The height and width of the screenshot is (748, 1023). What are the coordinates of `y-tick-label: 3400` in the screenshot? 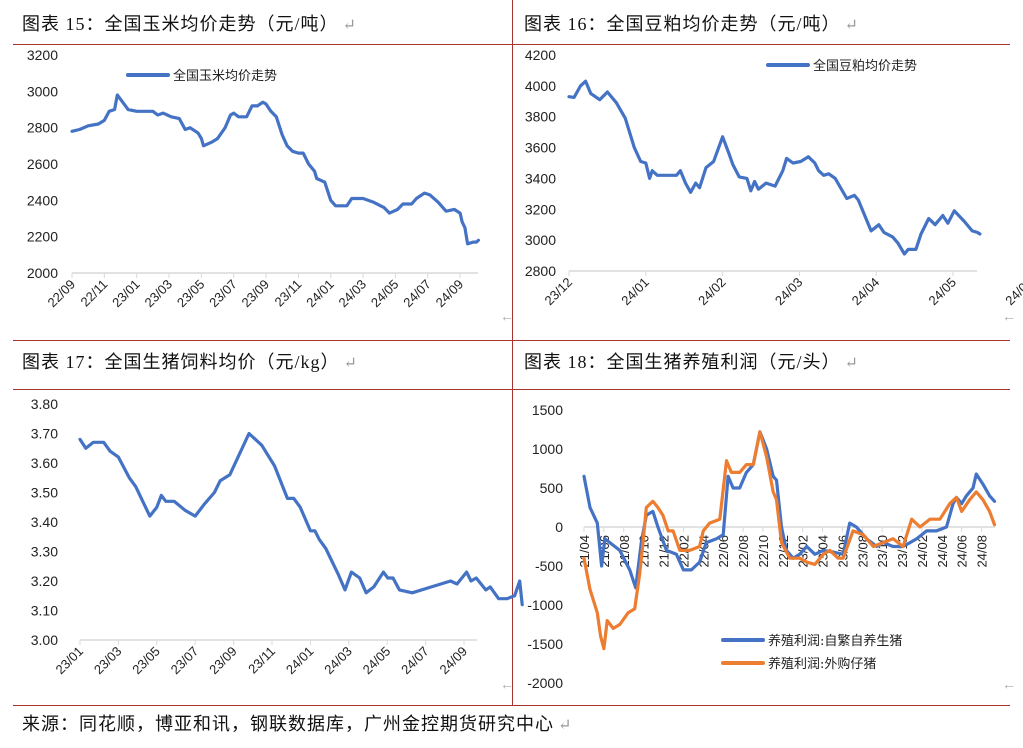 It's located at (540, 178).